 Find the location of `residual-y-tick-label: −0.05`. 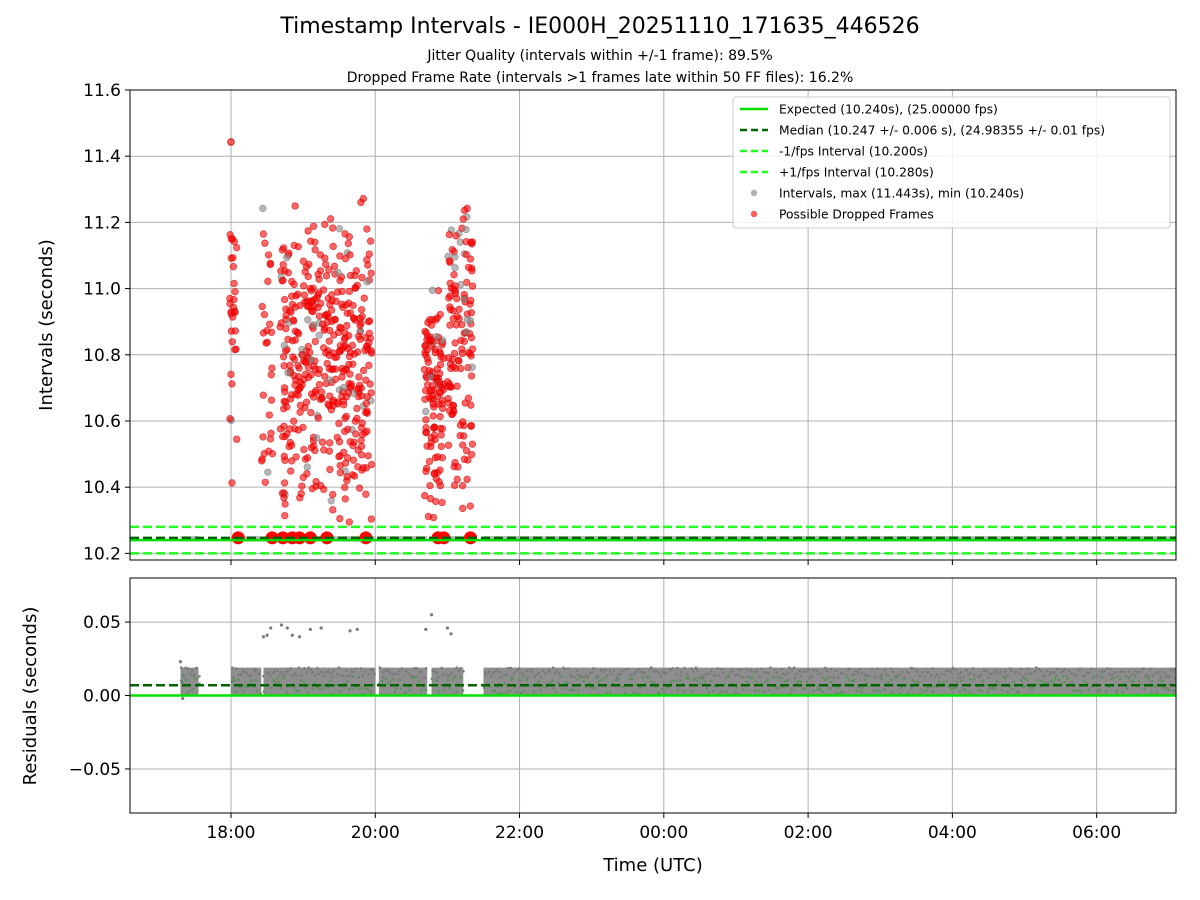

residual-y-tick-label: −0.05 is located at coordinates (95, 770).